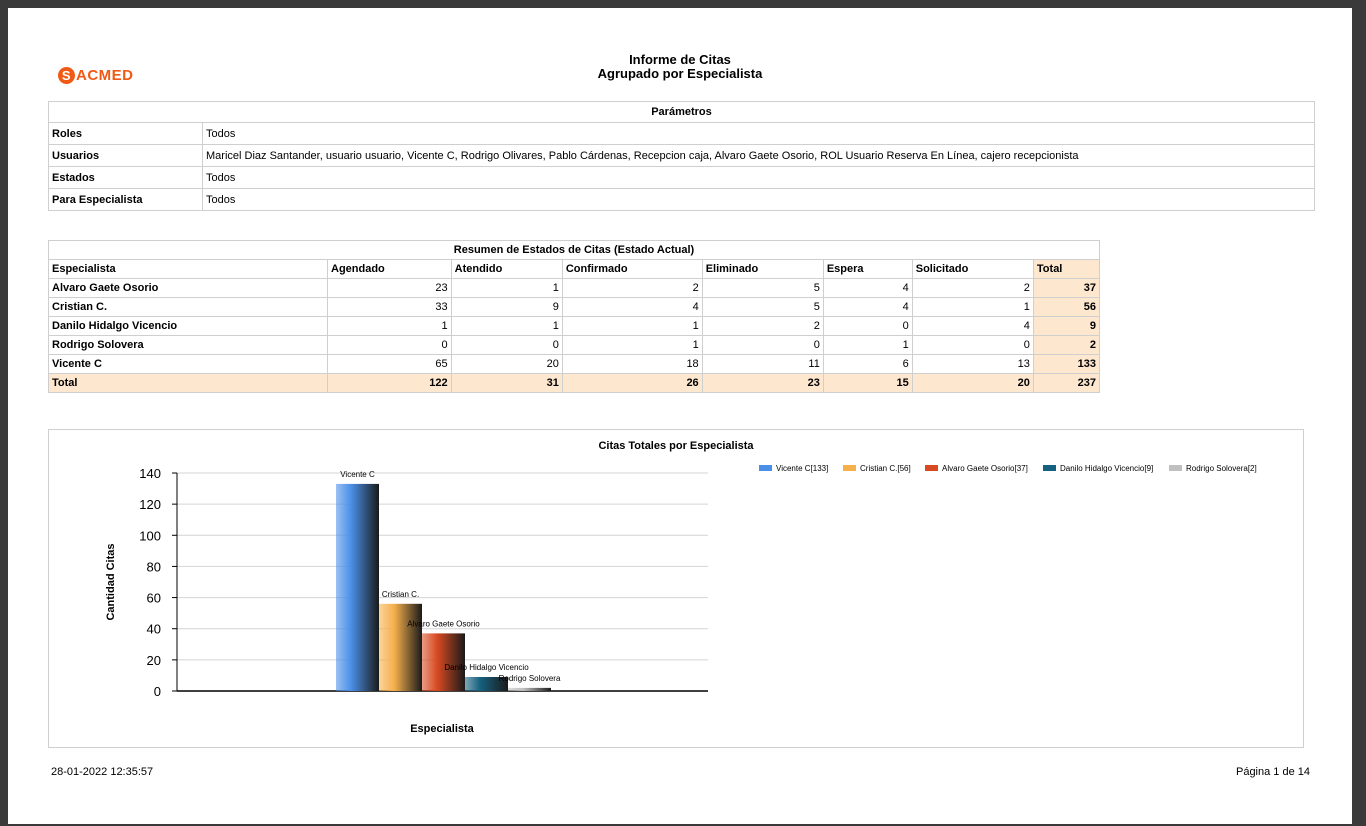 This screenshot has width=1366, height=826. Describe the element at coordinates (680, 73) in the screenshot. I see `report-subtitle: Agrupado por Especialista` at that location.